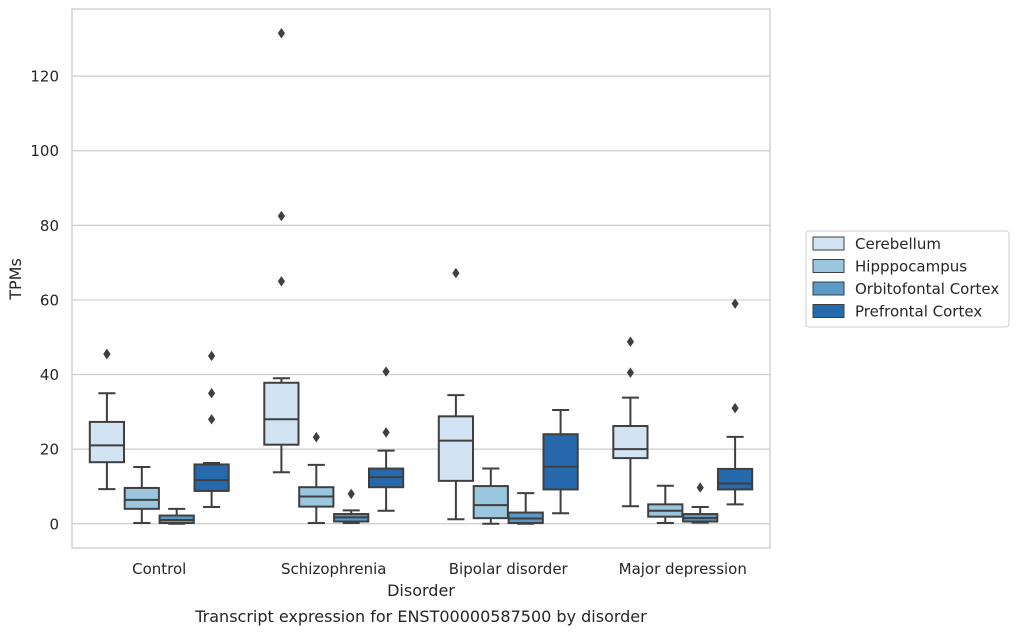 The image size is (1018, 634). What do you see at coordinates (44, 77) in the screenshot?
I see `y-tick-label-120: 120` at bounding box center [44, 77].